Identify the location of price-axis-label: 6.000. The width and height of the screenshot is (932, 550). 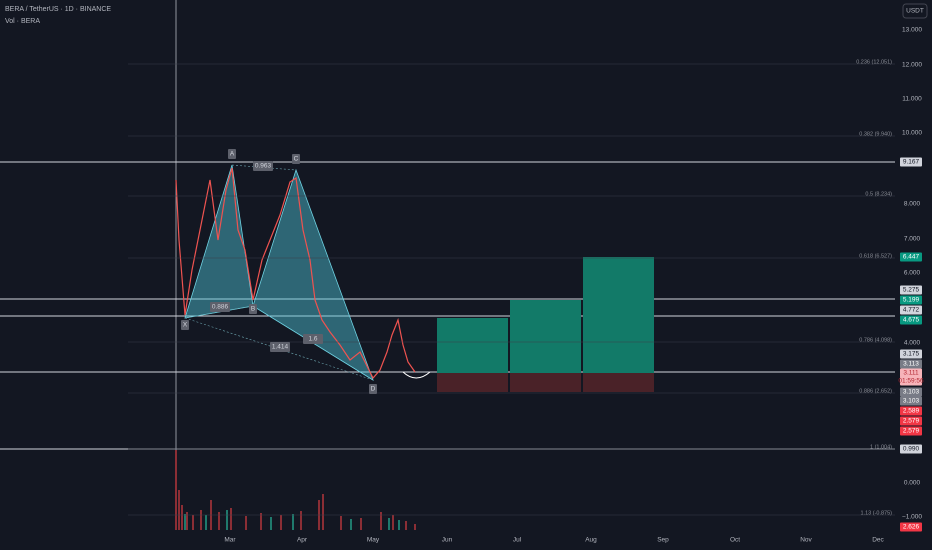
(912, 273).